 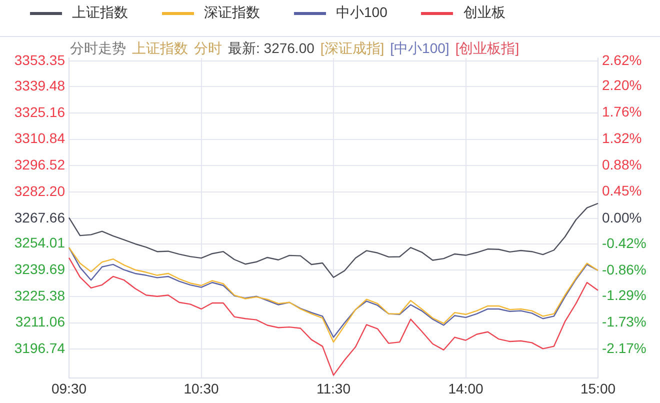 What do you see at coordinates (40, 348) in the screenshot?
I see `y-tick-label: 3196.74` at bounding box center [40, 348].